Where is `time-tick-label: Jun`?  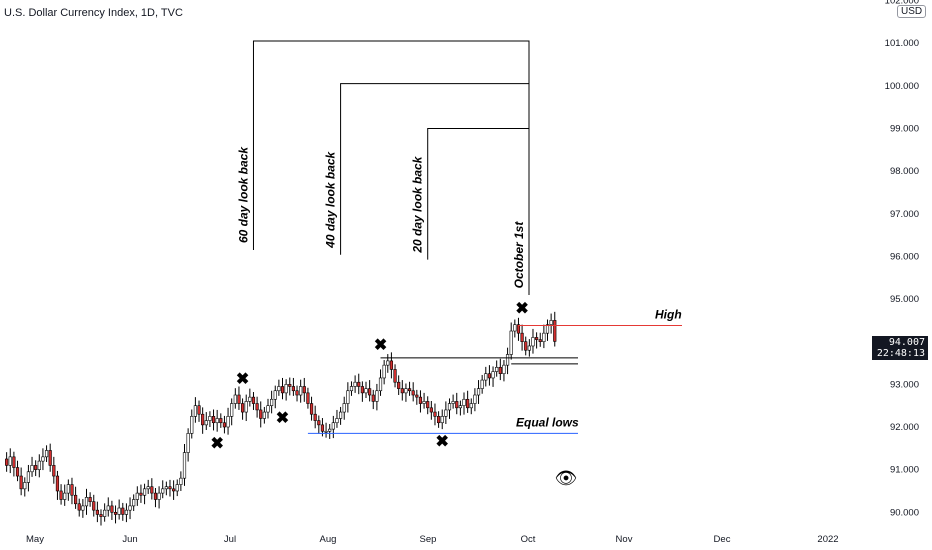
time-tick-label: Jun is located at coordinates (129, 539).